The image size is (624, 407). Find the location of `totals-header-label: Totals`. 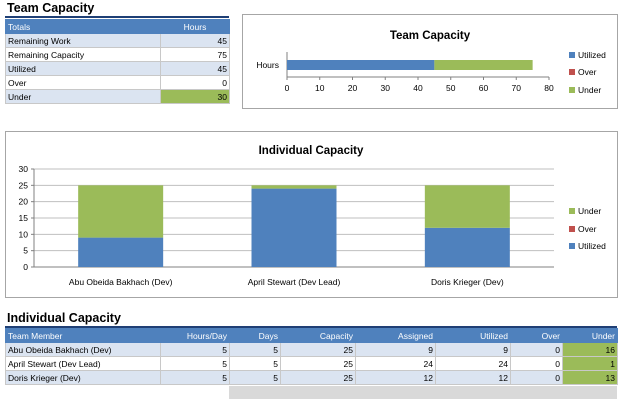

totals-header-label: Totals is located at coordinates (83, 26).